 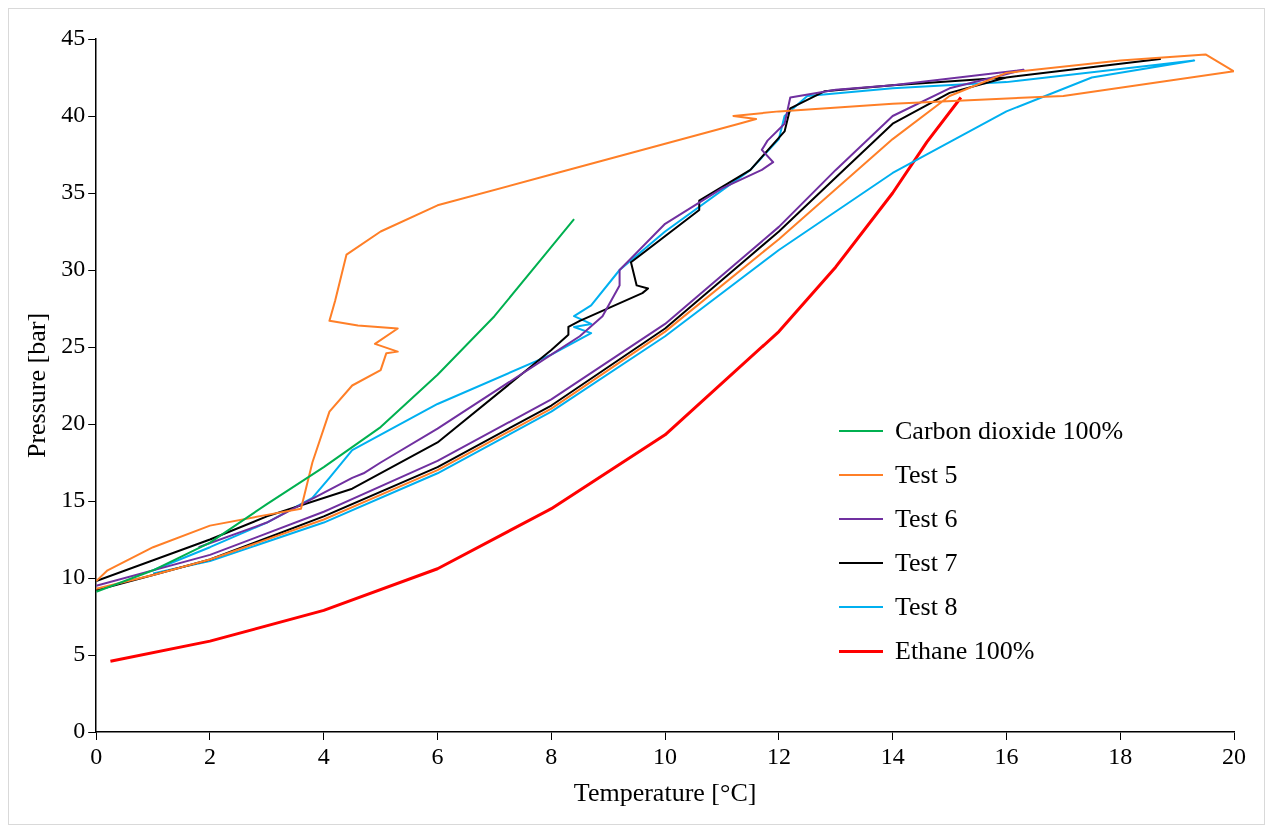 What do you see at coordinates (73, 499) in the screenshot?
I see `y-tick-label: 15` at bounding box center [73, 499].